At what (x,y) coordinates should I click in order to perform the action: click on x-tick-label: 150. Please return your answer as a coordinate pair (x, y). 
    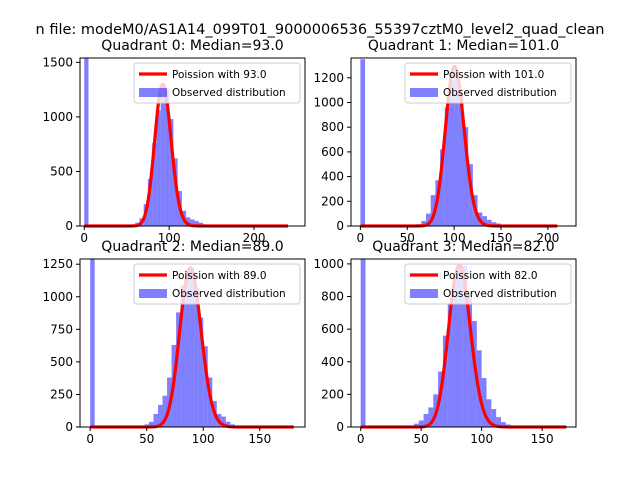
    Looking at the image, I should click on (542, 439).